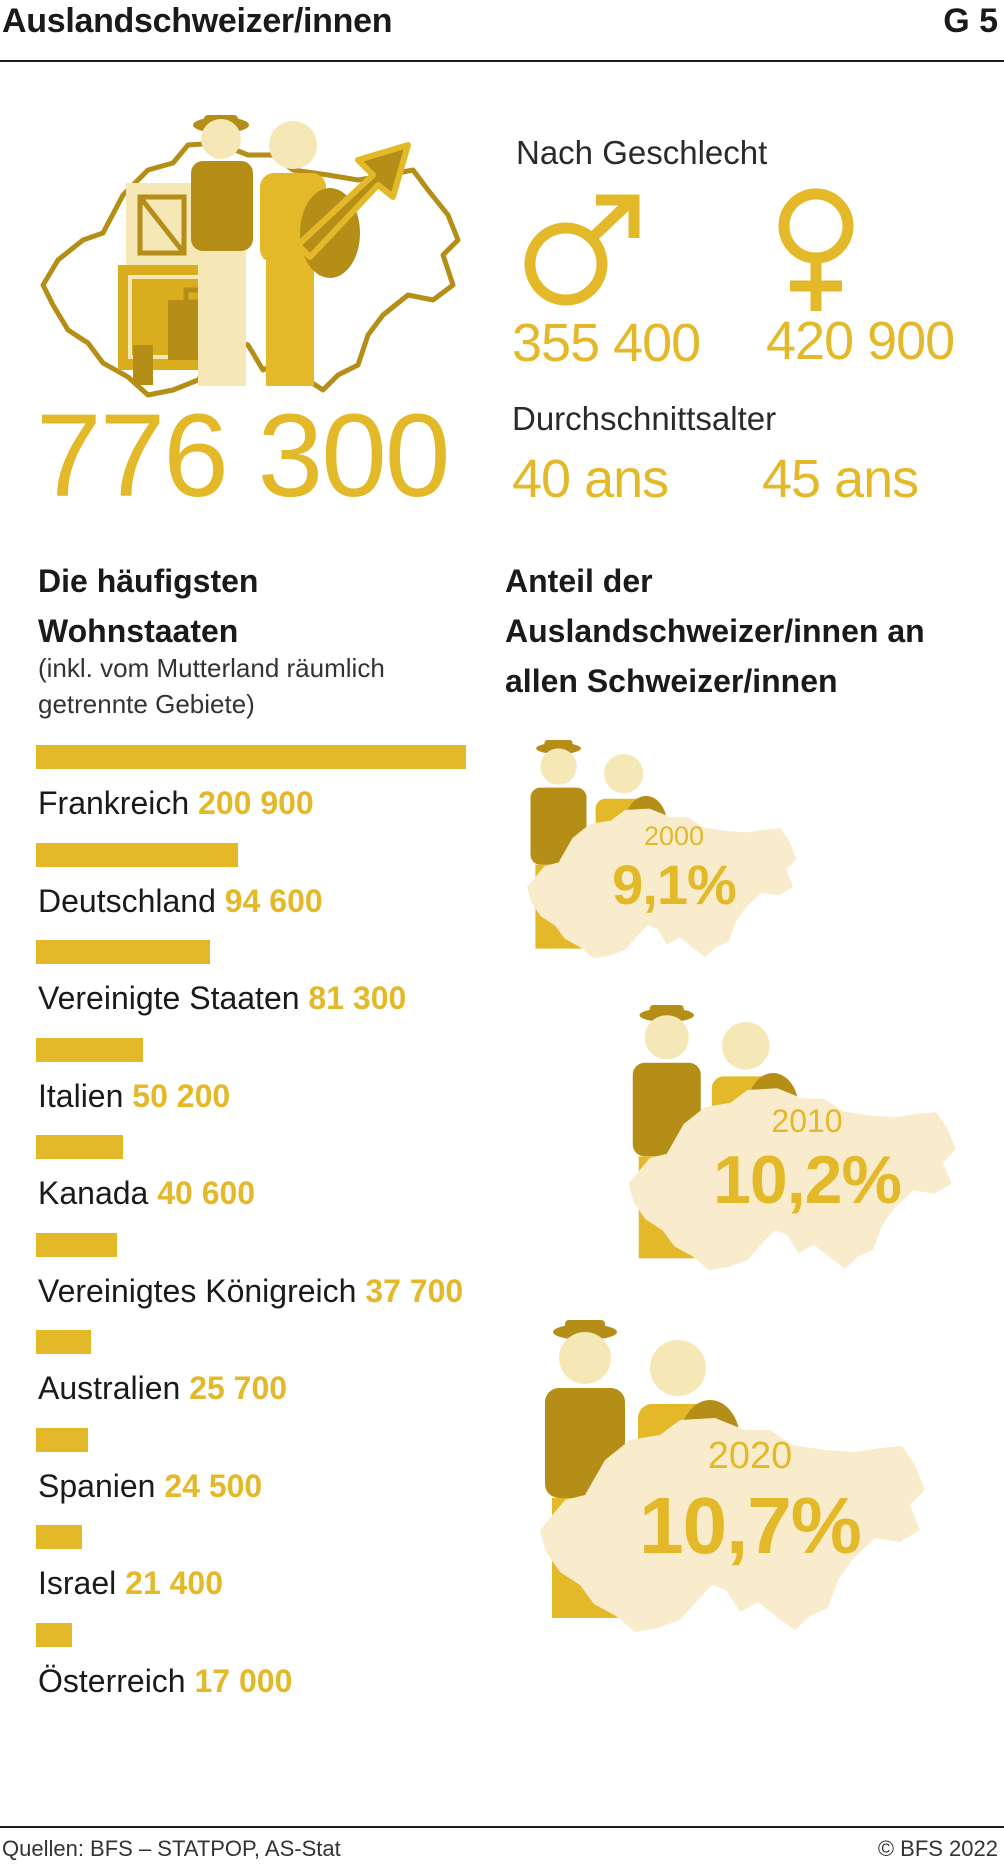 This screenshot has width=1004, height=1870. What do you see at coordinates (840, 479) in the screenshot?
I see `female-age: 45 ans` at bounding box center [840, 479].